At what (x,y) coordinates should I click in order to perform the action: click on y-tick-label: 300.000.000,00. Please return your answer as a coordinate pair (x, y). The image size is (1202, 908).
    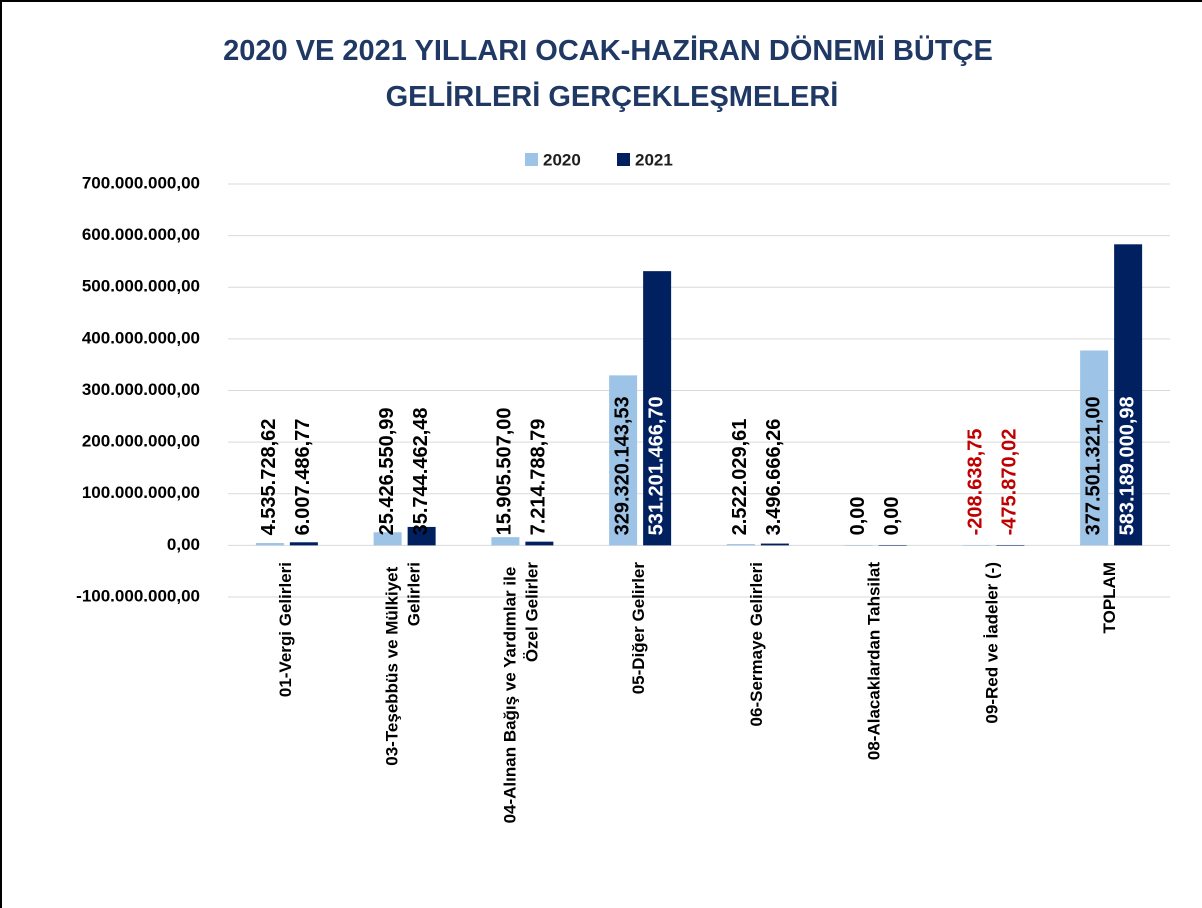
    Looking at the image, I should click on (141, 389).